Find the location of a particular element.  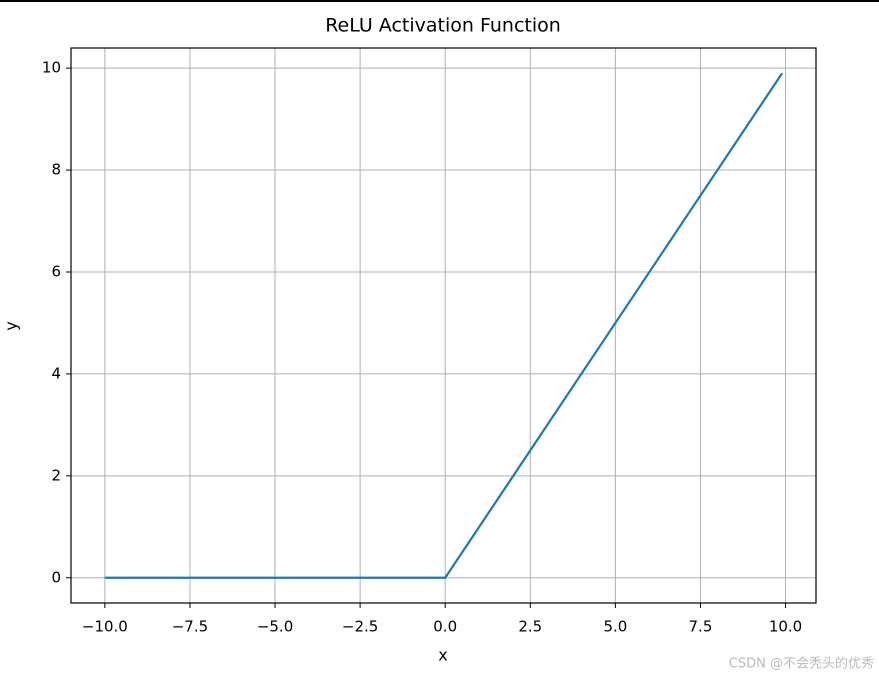

x-tick-label: 5.0 is located at coordinates (615, 627).